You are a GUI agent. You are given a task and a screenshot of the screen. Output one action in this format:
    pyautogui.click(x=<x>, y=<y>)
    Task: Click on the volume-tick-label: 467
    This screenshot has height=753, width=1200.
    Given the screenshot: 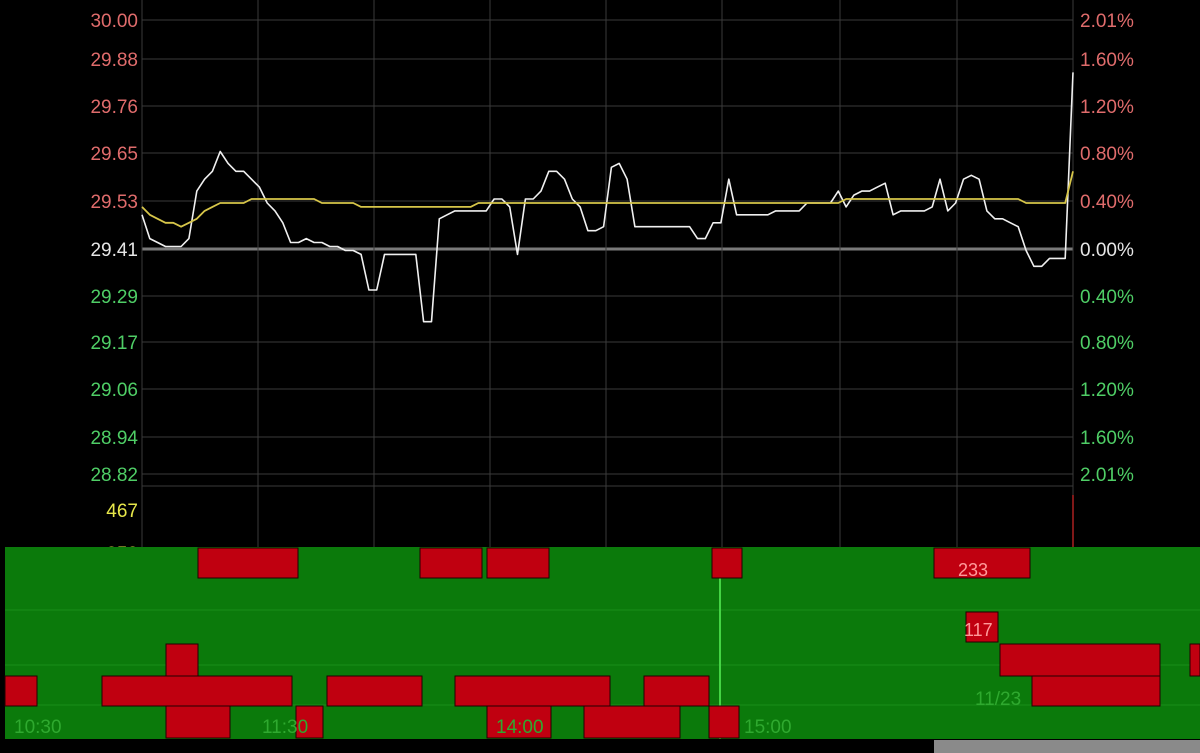 What is the action you would take?
    pyautogui.click(x=122, y=511)
    